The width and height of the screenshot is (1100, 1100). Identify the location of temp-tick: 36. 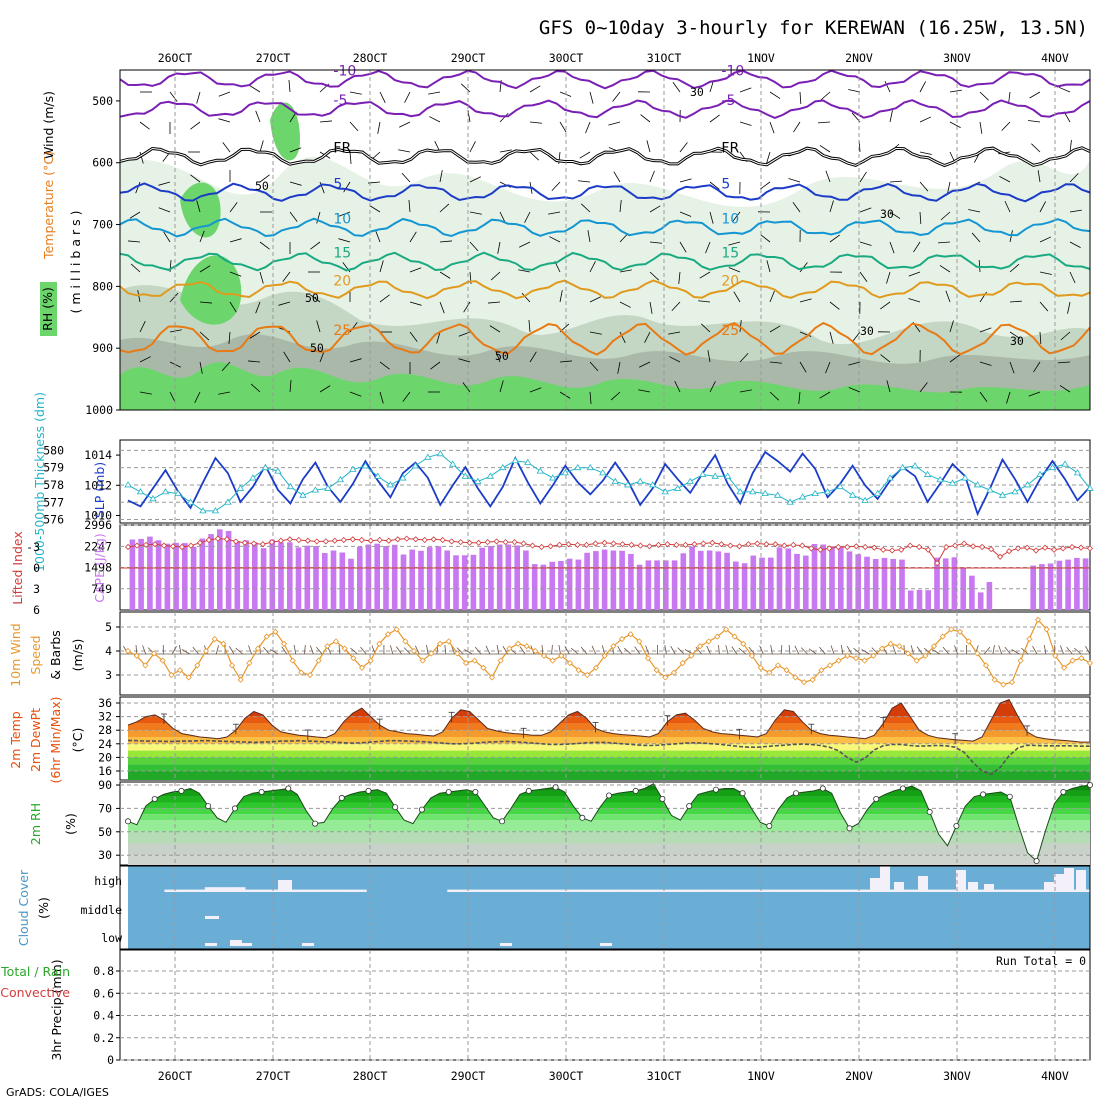
(105, 703).